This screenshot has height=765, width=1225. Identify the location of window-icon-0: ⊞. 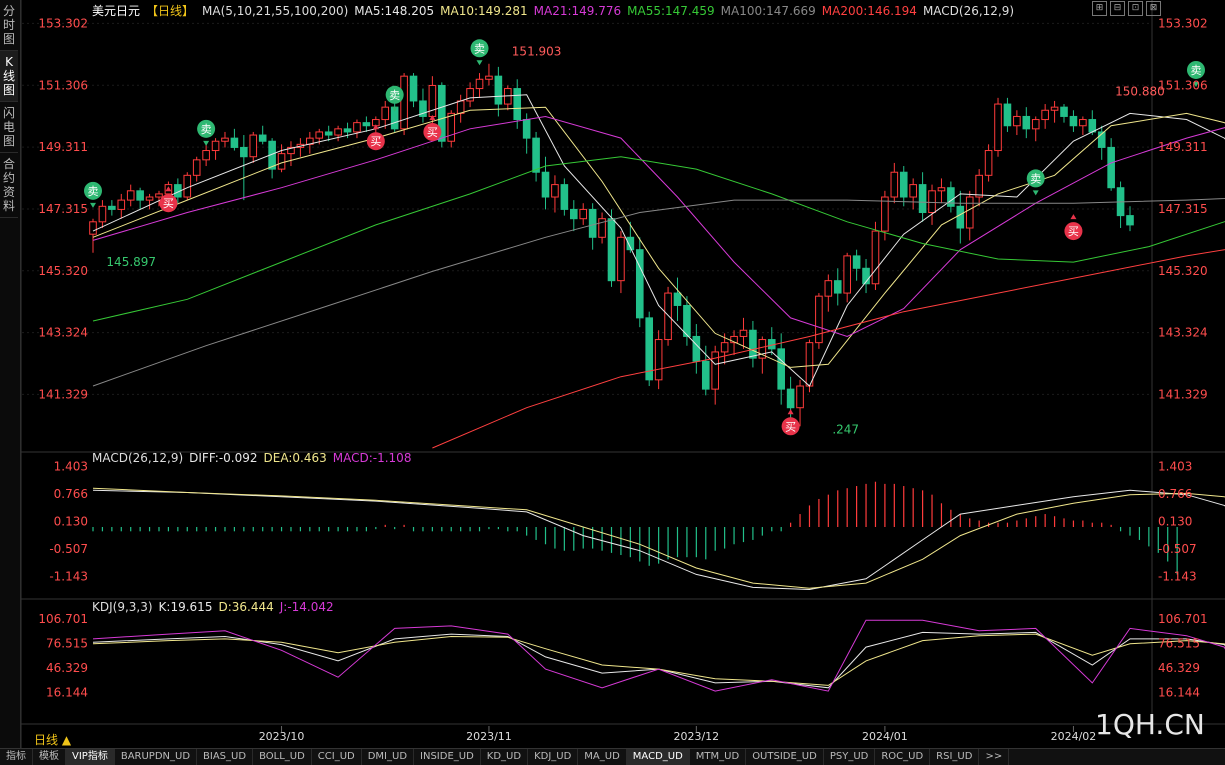
(1099, 8).